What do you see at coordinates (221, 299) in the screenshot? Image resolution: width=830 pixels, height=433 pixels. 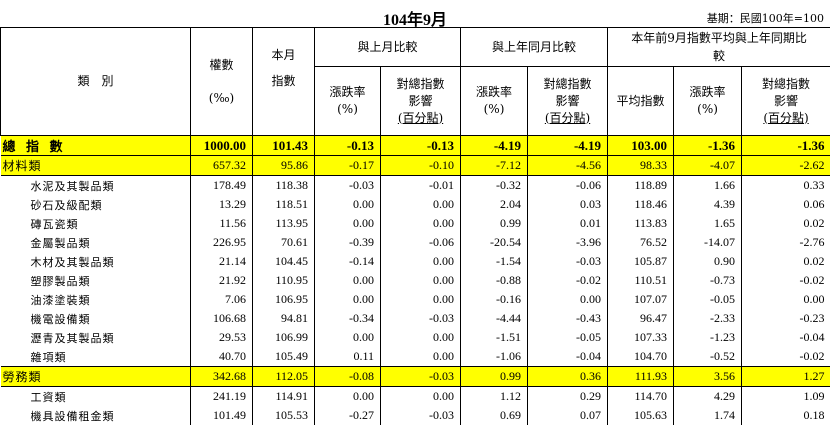 I see `weight-cell: 7.06` at bounding box center [221, 299].